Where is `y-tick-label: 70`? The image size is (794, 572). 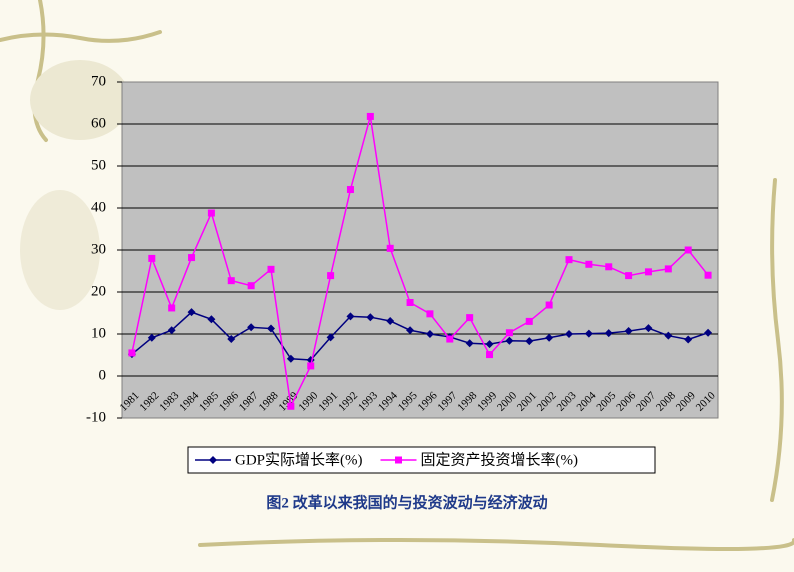 y-tick-label: 70 is located at coordinates (98, 81).